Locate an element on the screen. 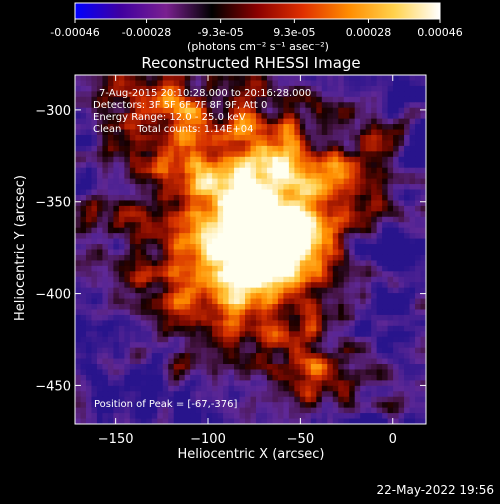 The width and height of the screenshot is (500, 504). colorbar-tick-label: -0.00028 is located at coordinates (146, 32).